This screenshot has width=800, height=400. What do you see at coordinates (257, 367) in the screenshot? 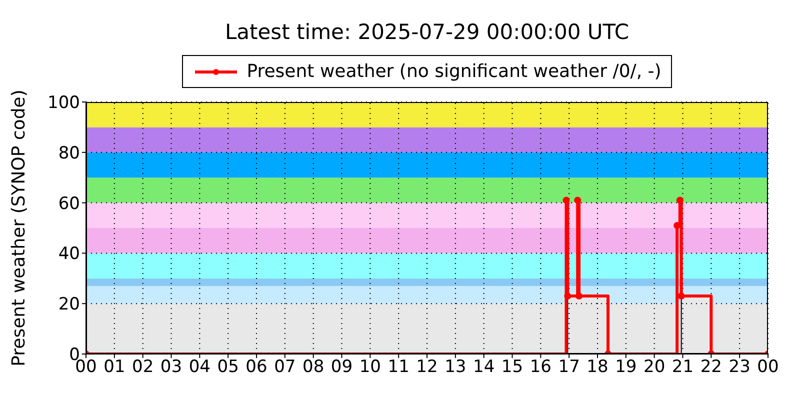
I see `x-tick-label: 06` at bounding box center [257, 367].